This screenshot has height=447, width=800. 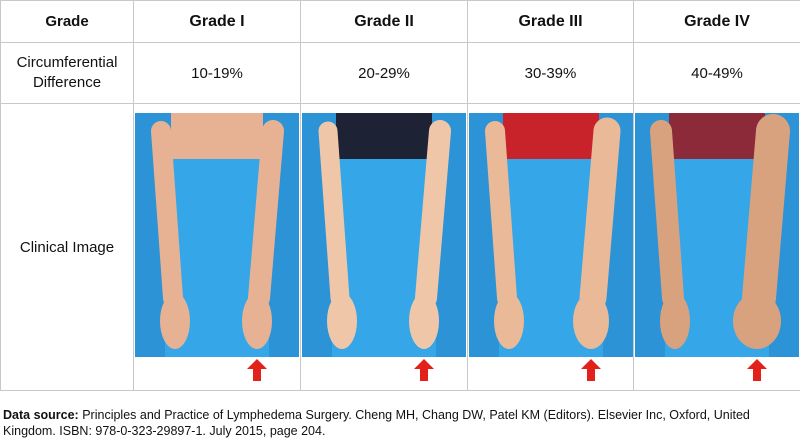 I want to click on header-cell: Grade IV, so click(x=716, y=21).